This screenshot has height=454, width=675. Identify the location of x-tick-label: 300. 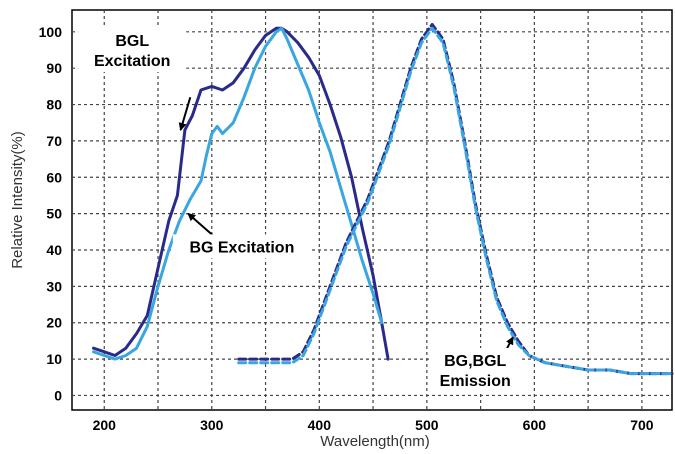
(212, 425).